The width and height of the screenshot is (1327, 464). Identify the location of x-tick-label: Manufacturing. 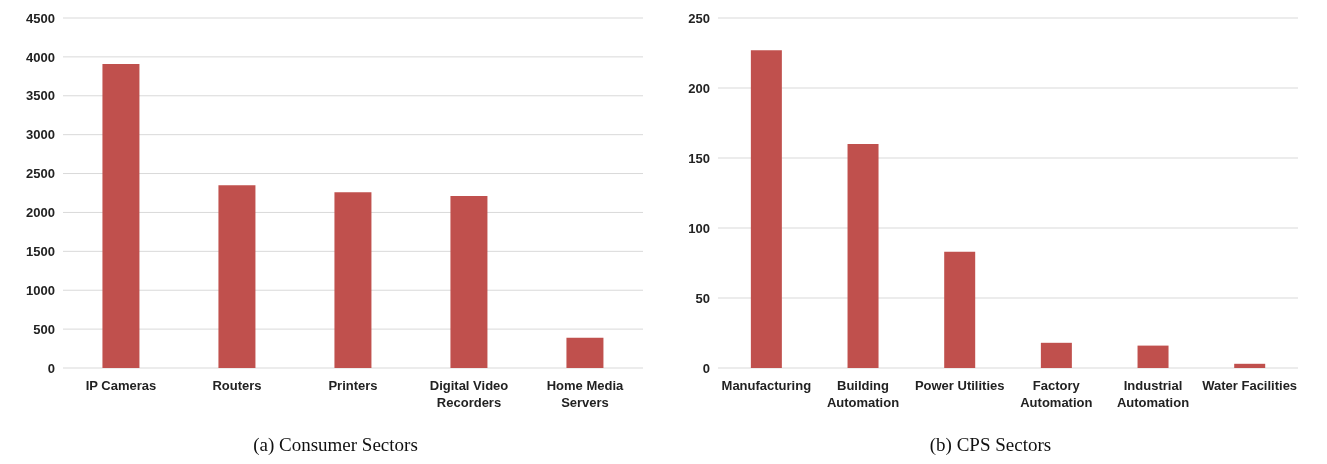
(766, 385).